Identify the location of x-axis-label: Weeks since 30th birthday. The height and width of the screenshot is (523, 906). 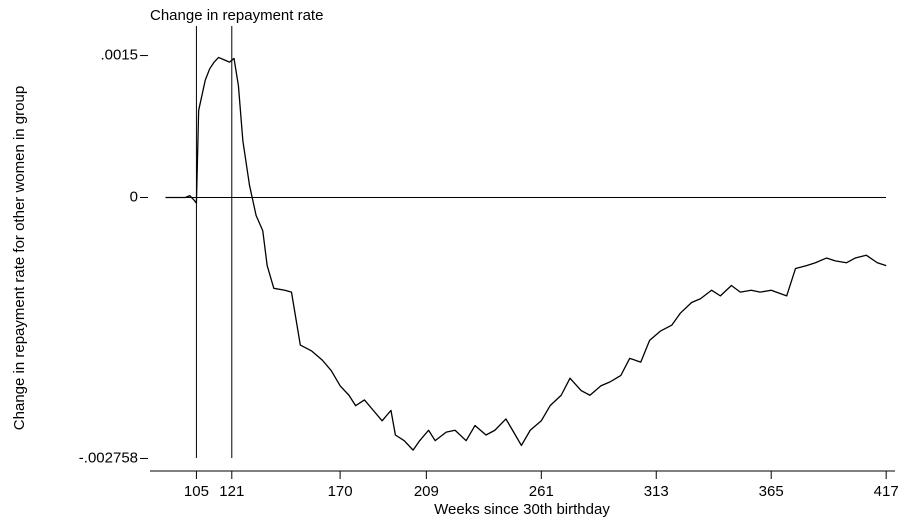
(522, 509).